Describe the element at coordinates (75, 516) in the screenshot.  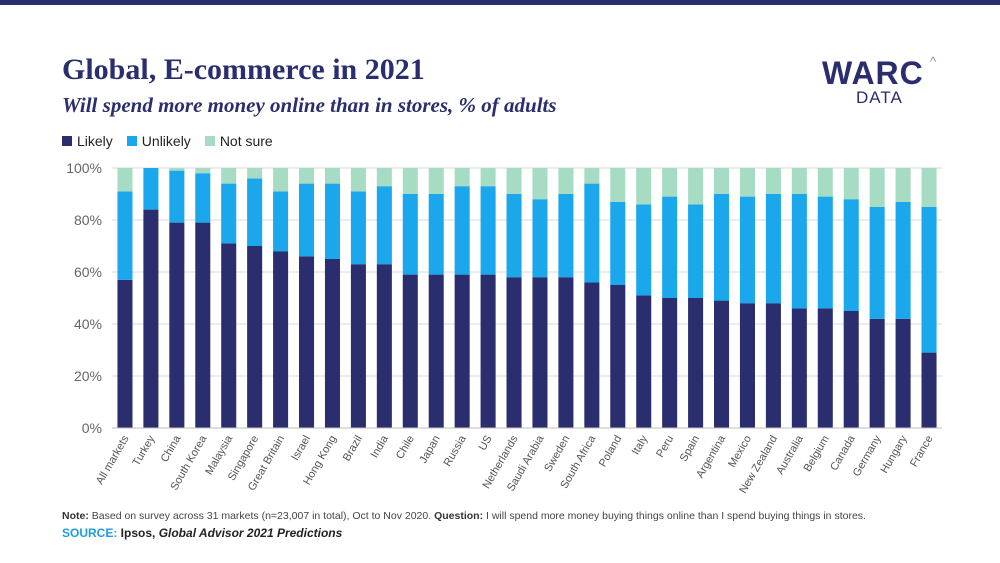
I see `note-label: Note:` at that location.